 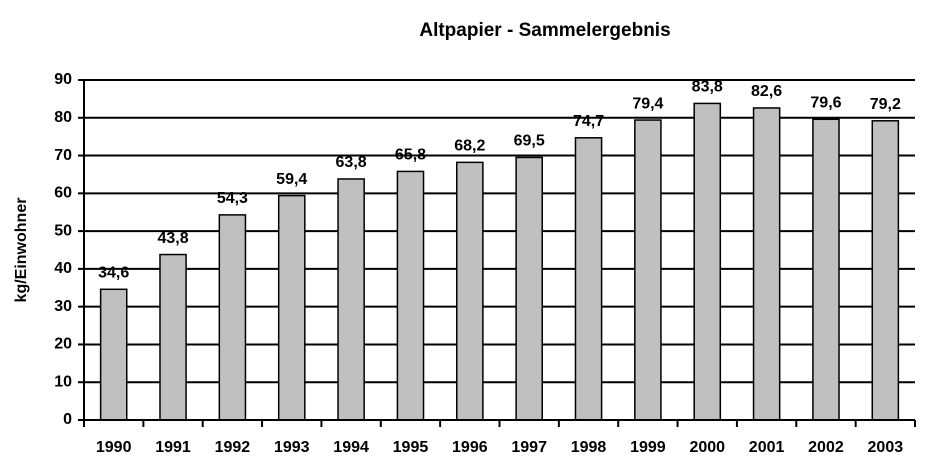 What do you see at coordinates (588, 121) in the screenshot?
I see `value-label: 74,7` at bounding box center [588, 121].